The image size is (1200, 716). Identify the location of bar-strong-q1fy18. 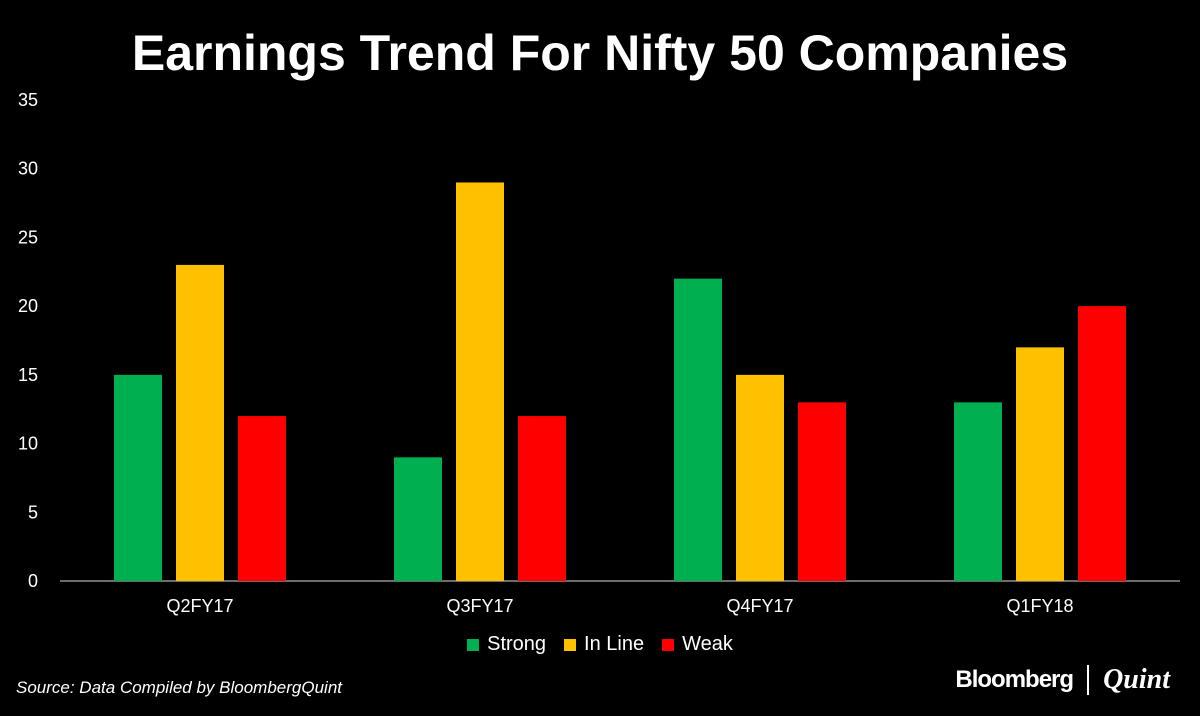
(978, 491).